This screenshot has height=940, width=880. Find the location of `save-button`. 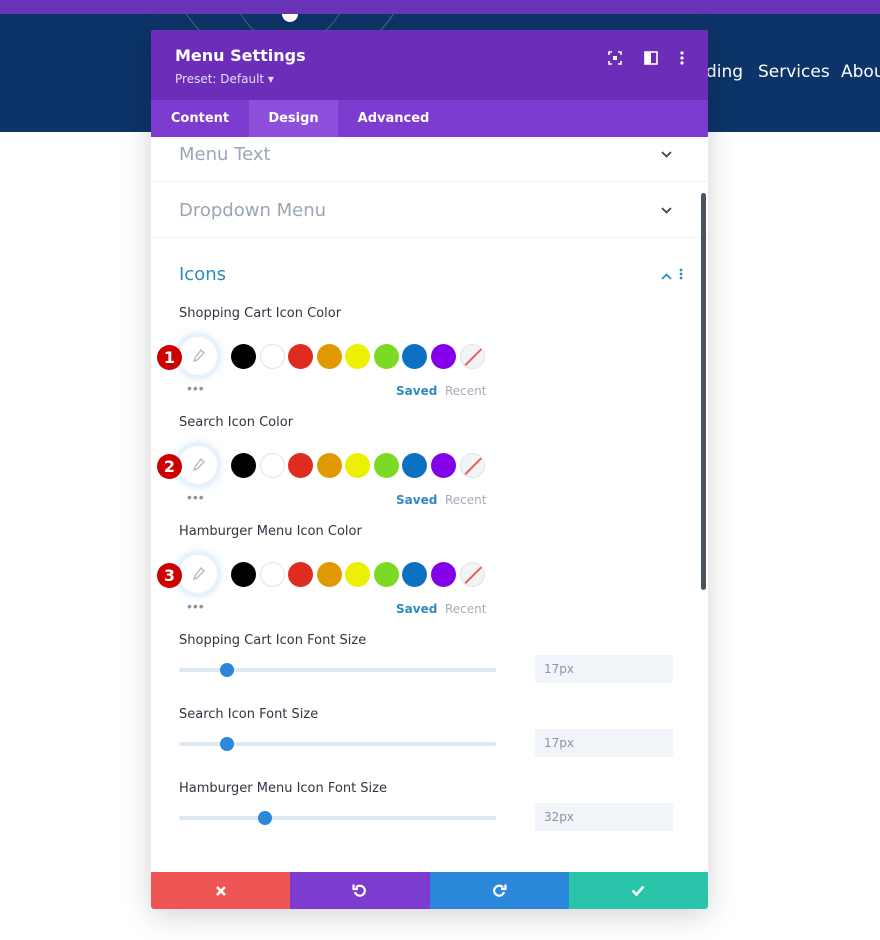

save-button is located at coordinates (638, 890).